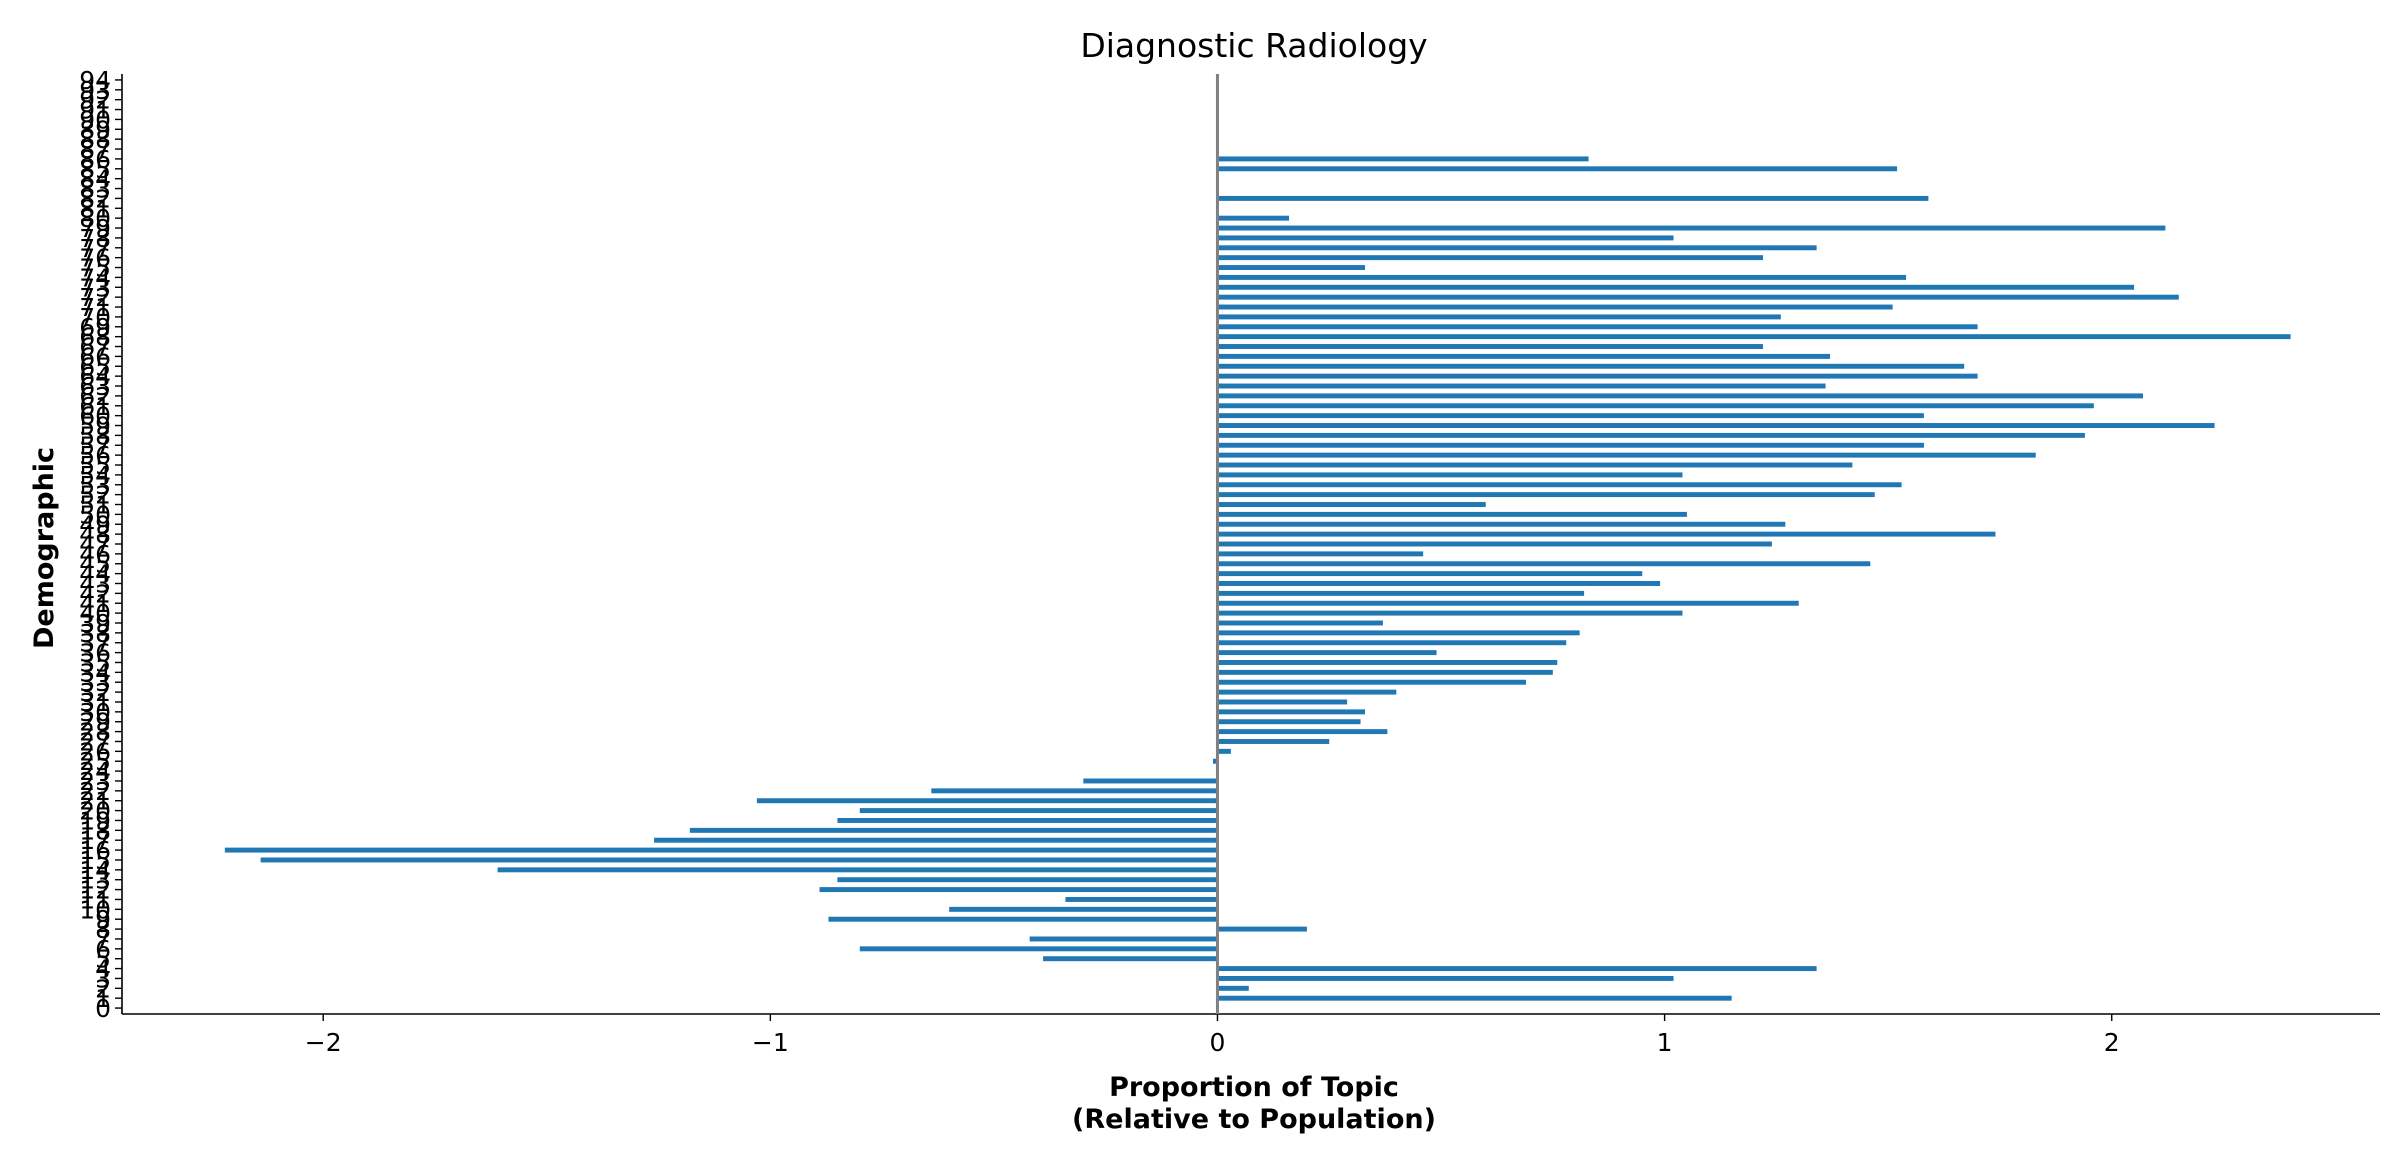 The height and width of the screenshot is (1160, 2400). What do you see at coordinates (95, 90) in the screenshot?
I see `y-tick-label: 93` at bounding box center [95, 90].